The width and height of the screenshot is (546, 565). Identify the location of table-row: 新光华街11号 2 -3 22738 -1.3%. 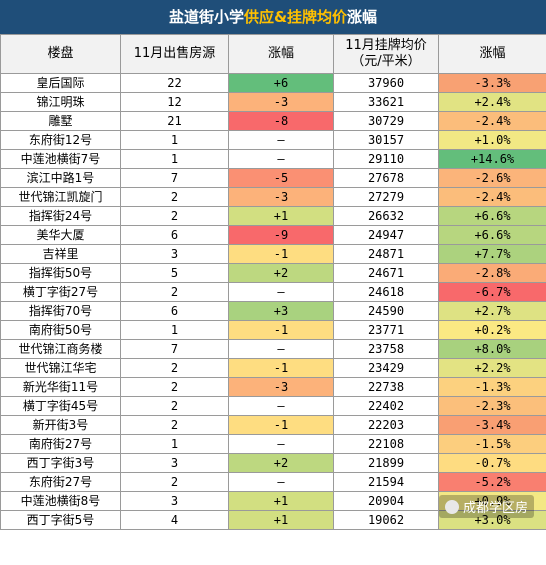
(273, 387).